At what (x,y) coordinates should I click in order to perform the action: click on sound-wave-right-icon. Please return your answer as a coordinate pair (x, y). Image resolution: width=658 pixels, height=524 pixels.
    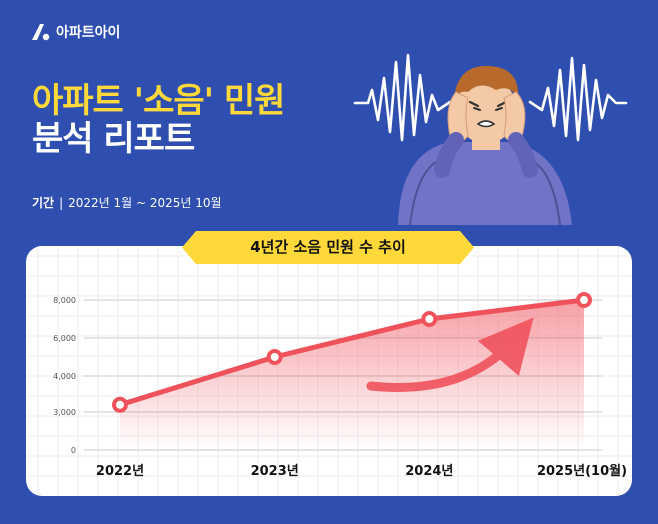
    Looking at the image, I should click on (578, 99).